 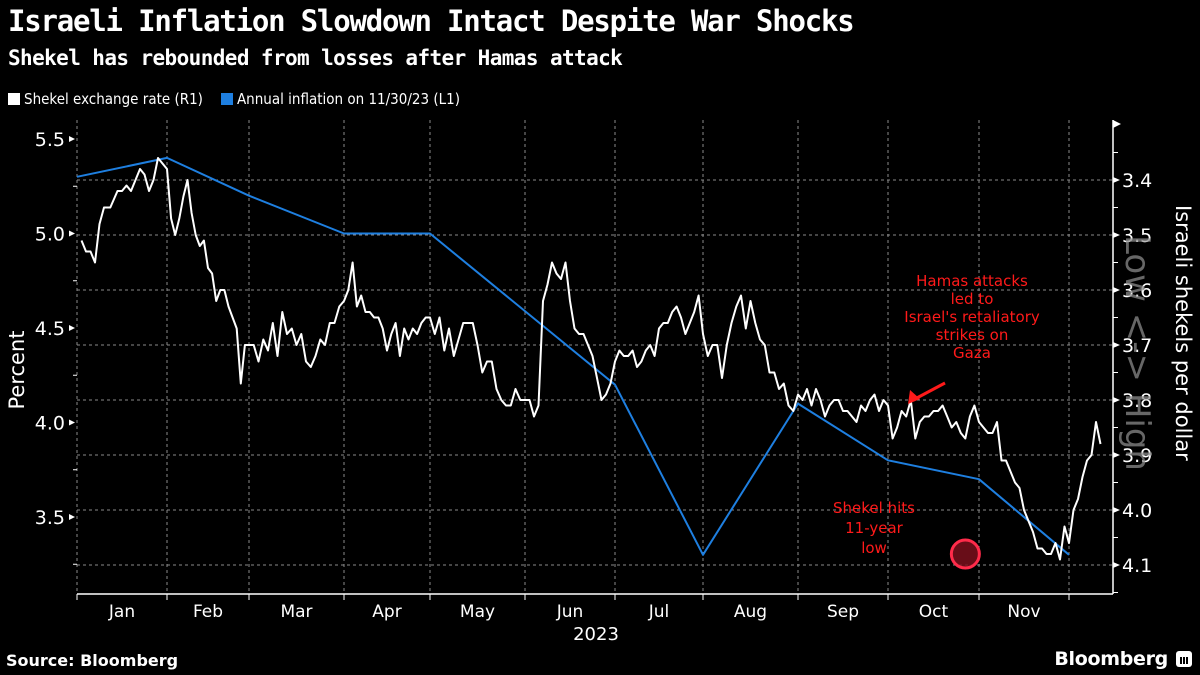 I want to click on legend-label-inflation: Annual inflation on 11/30/23 (L1), so click(x=348, y=99).